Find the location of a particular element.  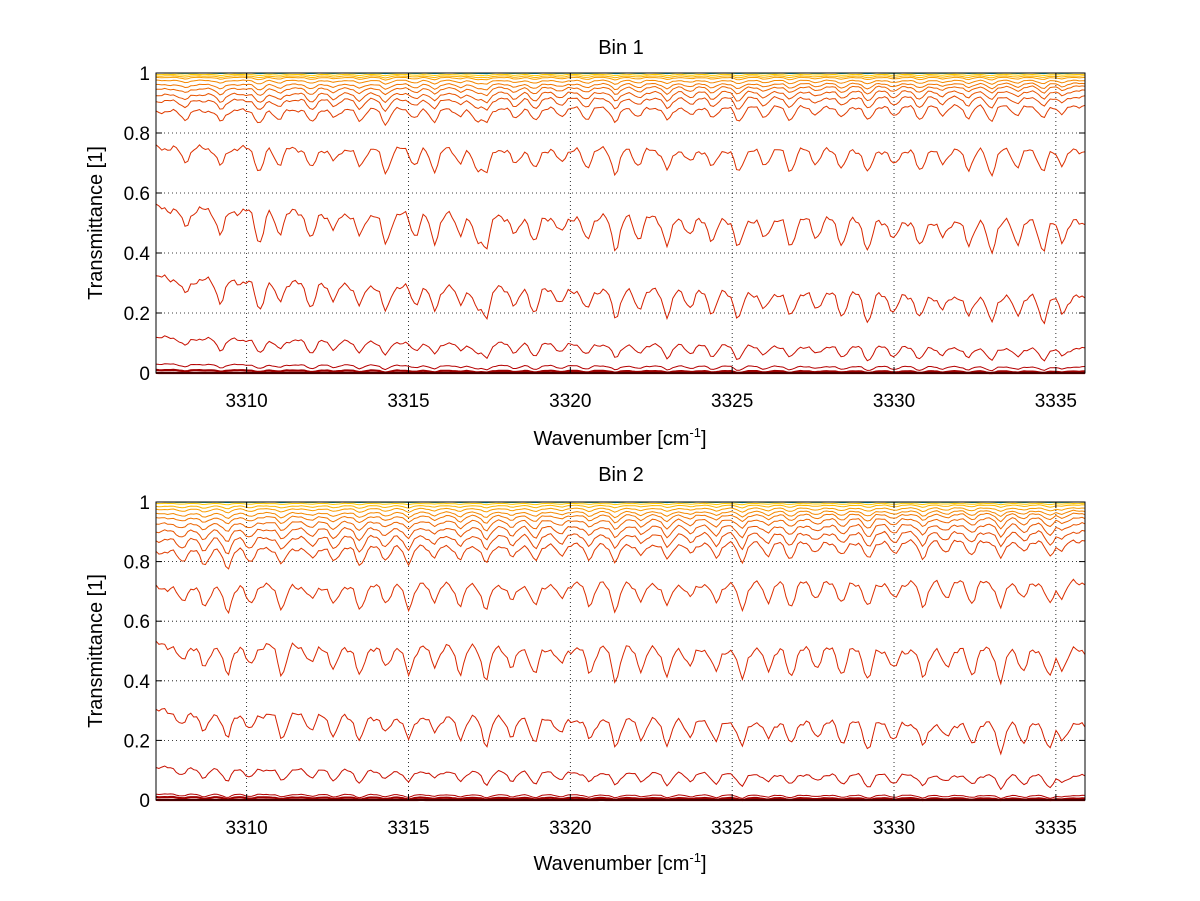

xlabel-bin-2-main: Wavenumber [cm is located at coordinates (611, 864).